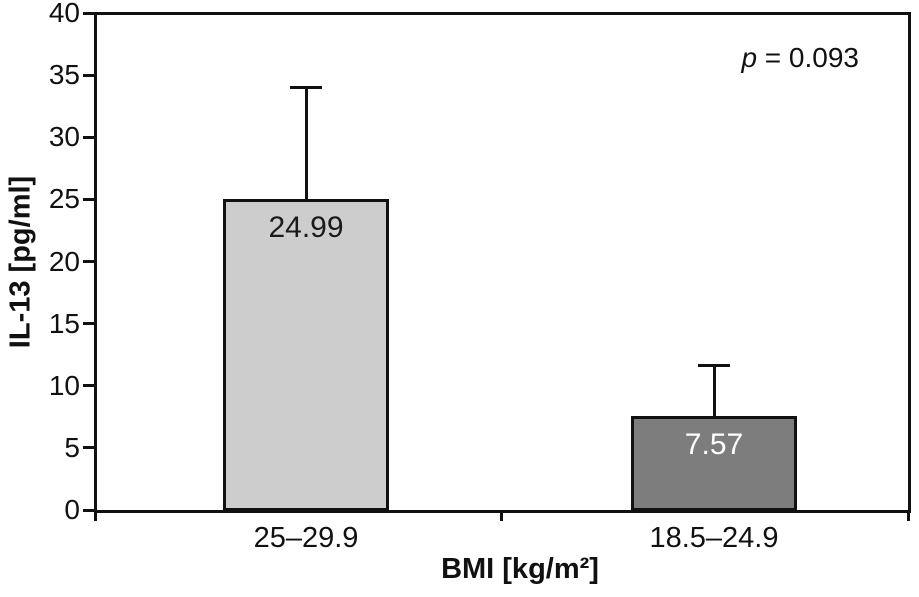 The image size is (919, 597). What do you see at coordinates (808, 57) in the screenshot?
I see `p-value-text: = 0.093` at bounding box center [808, 57].